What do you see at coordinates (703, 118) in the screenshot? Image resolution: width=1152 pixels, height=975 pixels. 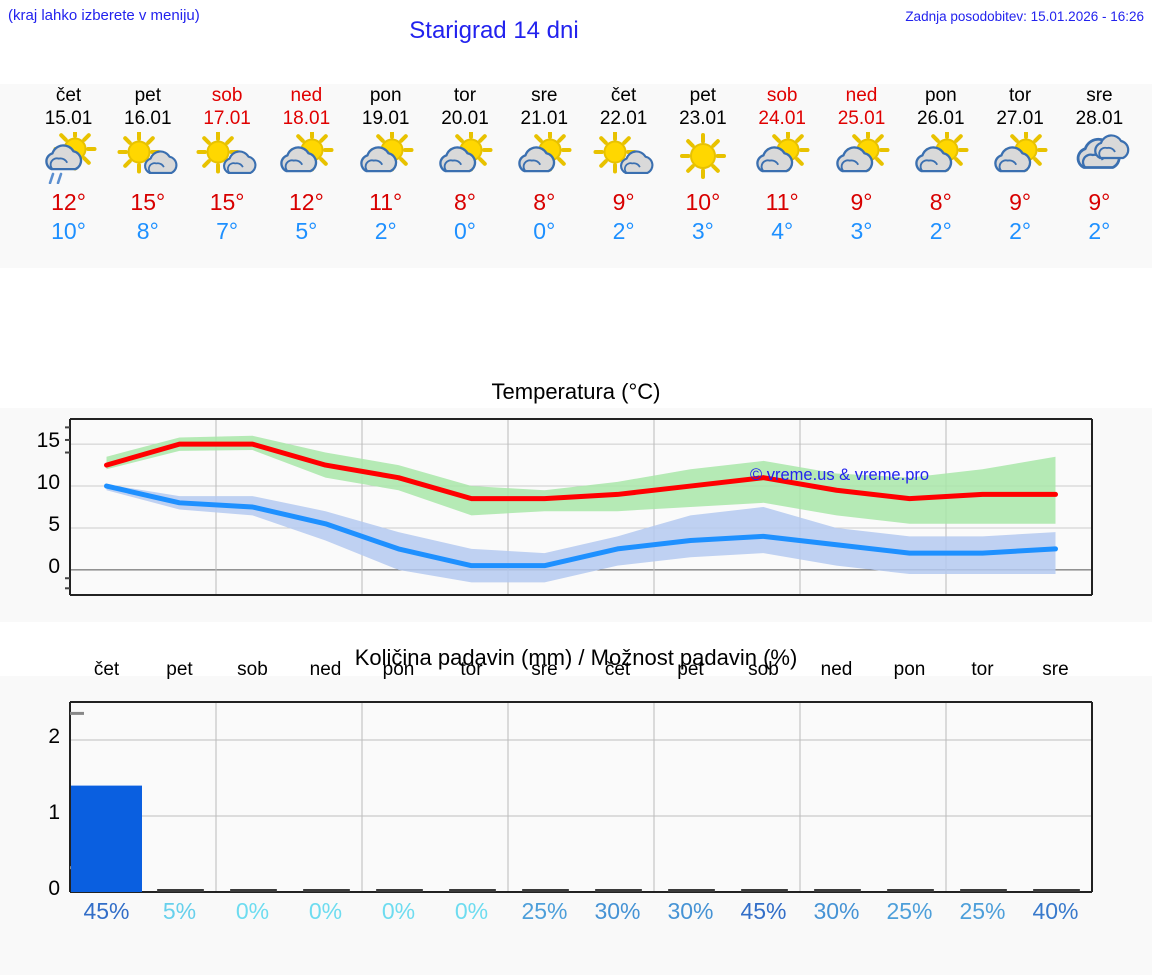 I see `day-date: 23.01` at bounding box center [703, 118].